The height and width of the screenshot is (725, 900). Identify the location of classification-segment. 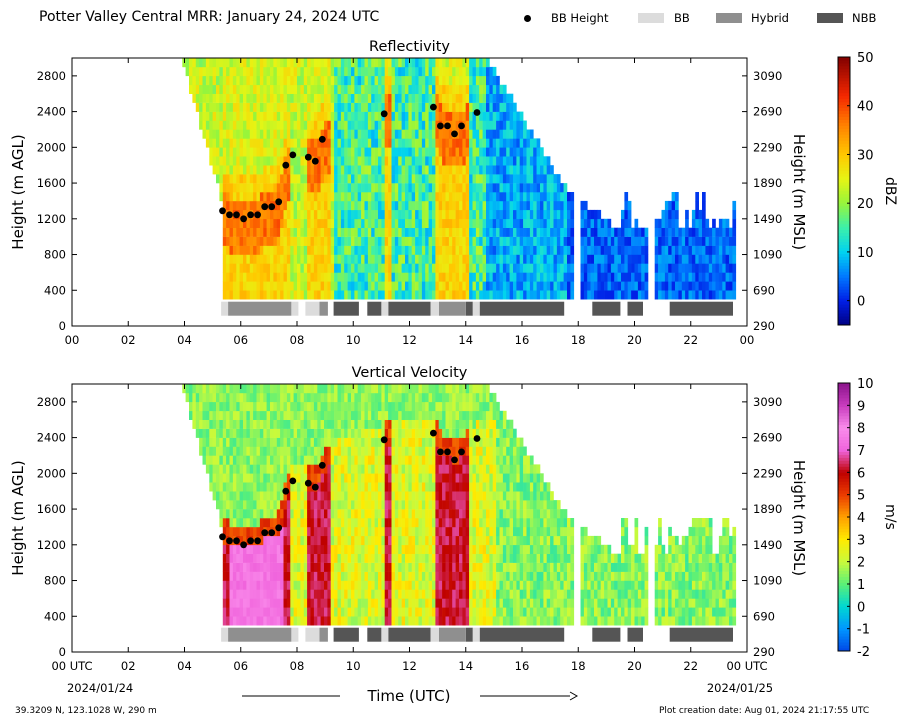
(374, 308).